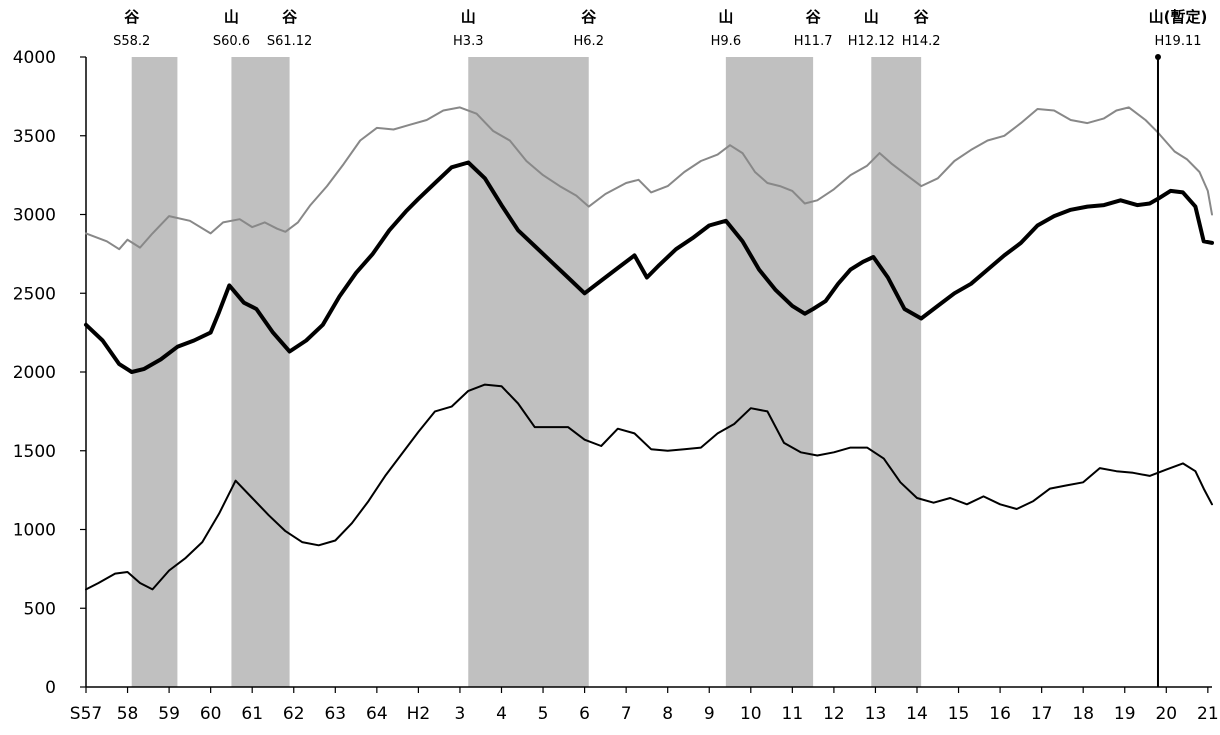 The width and height of the screenshot is (1220, 735). Describe the element at coordinates (377, 714) in the screenshot. I see `x-tick-label-7: 64` at that location.